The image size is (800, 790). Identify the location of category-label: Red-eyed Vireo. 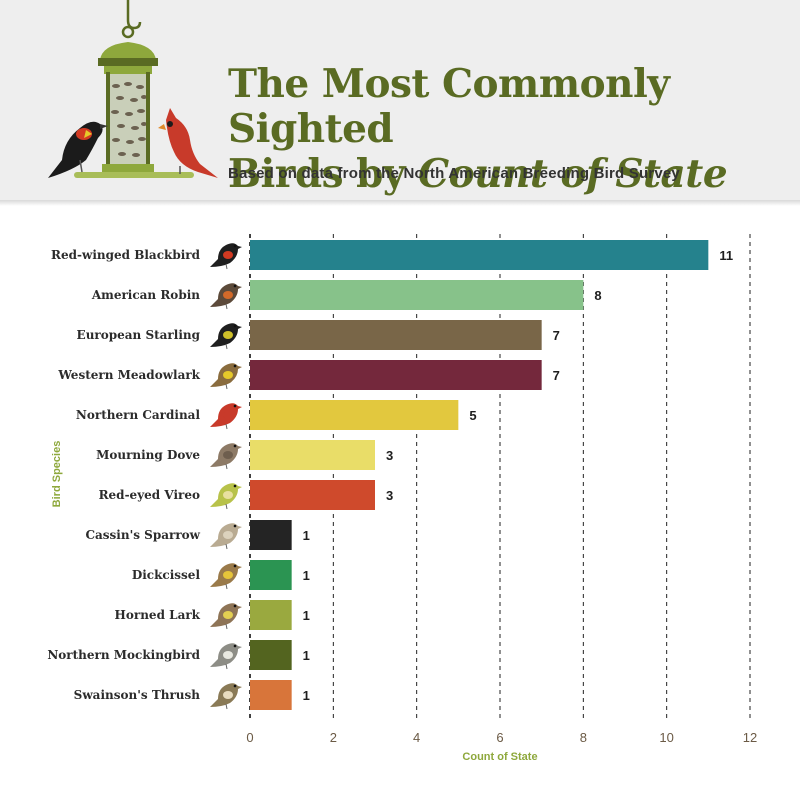
(149, 495).